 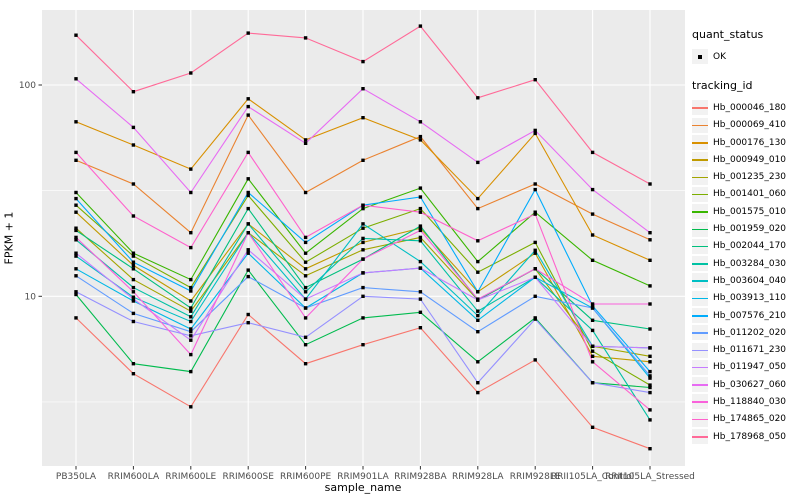 What do you see at coordinates (750, 280) in the screenshot?
I see `legend-item-label: Hb_003604_040` at bounding box center [750, 280].